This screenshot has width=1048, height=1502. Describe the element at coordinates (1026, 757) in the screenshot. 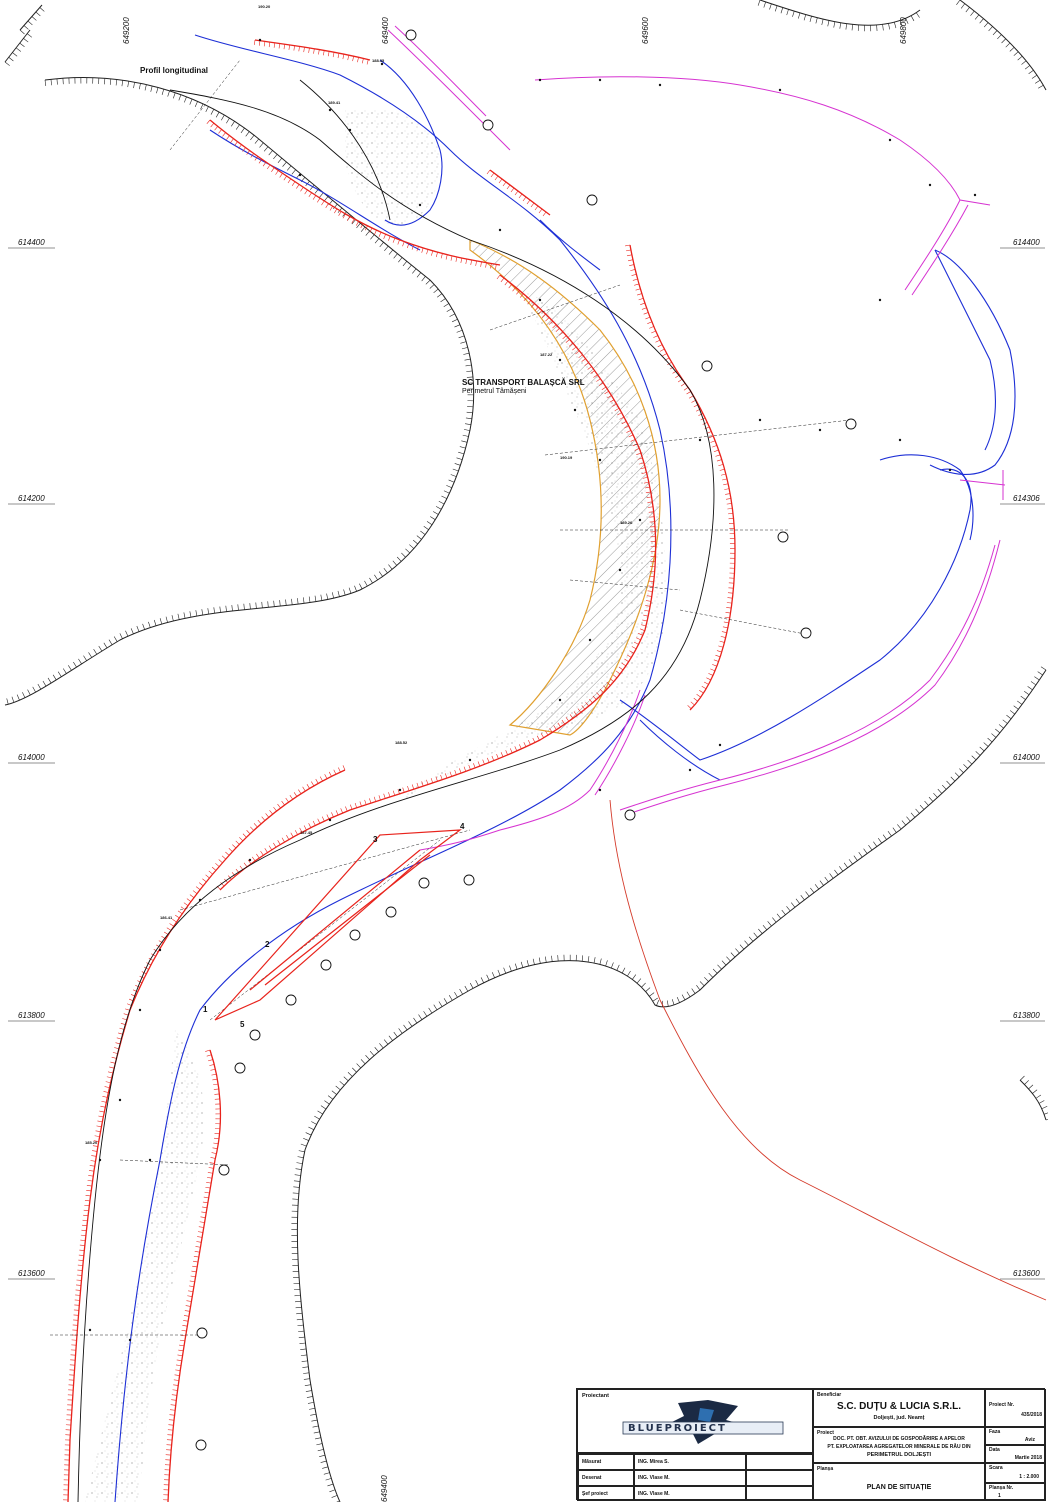

I see `northing-label: 614000` at that location.